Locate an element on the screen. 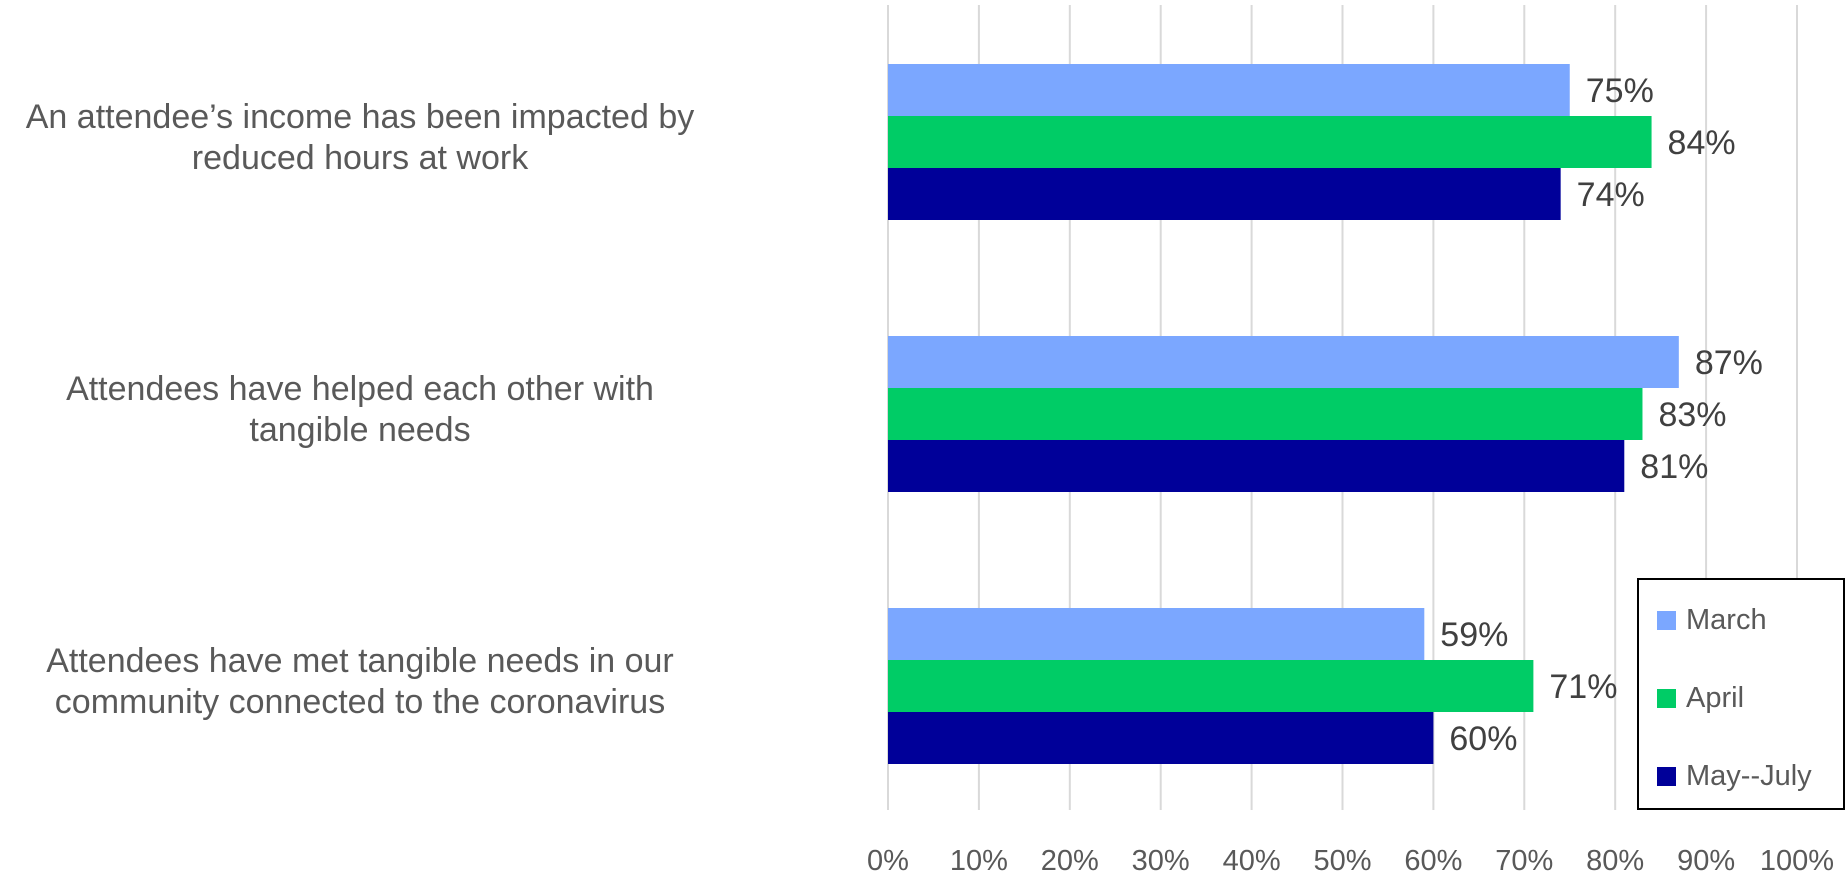 This screenshot has width=1845, height=874. x-tick-label: 80% is located at coordinates (1615, 859).